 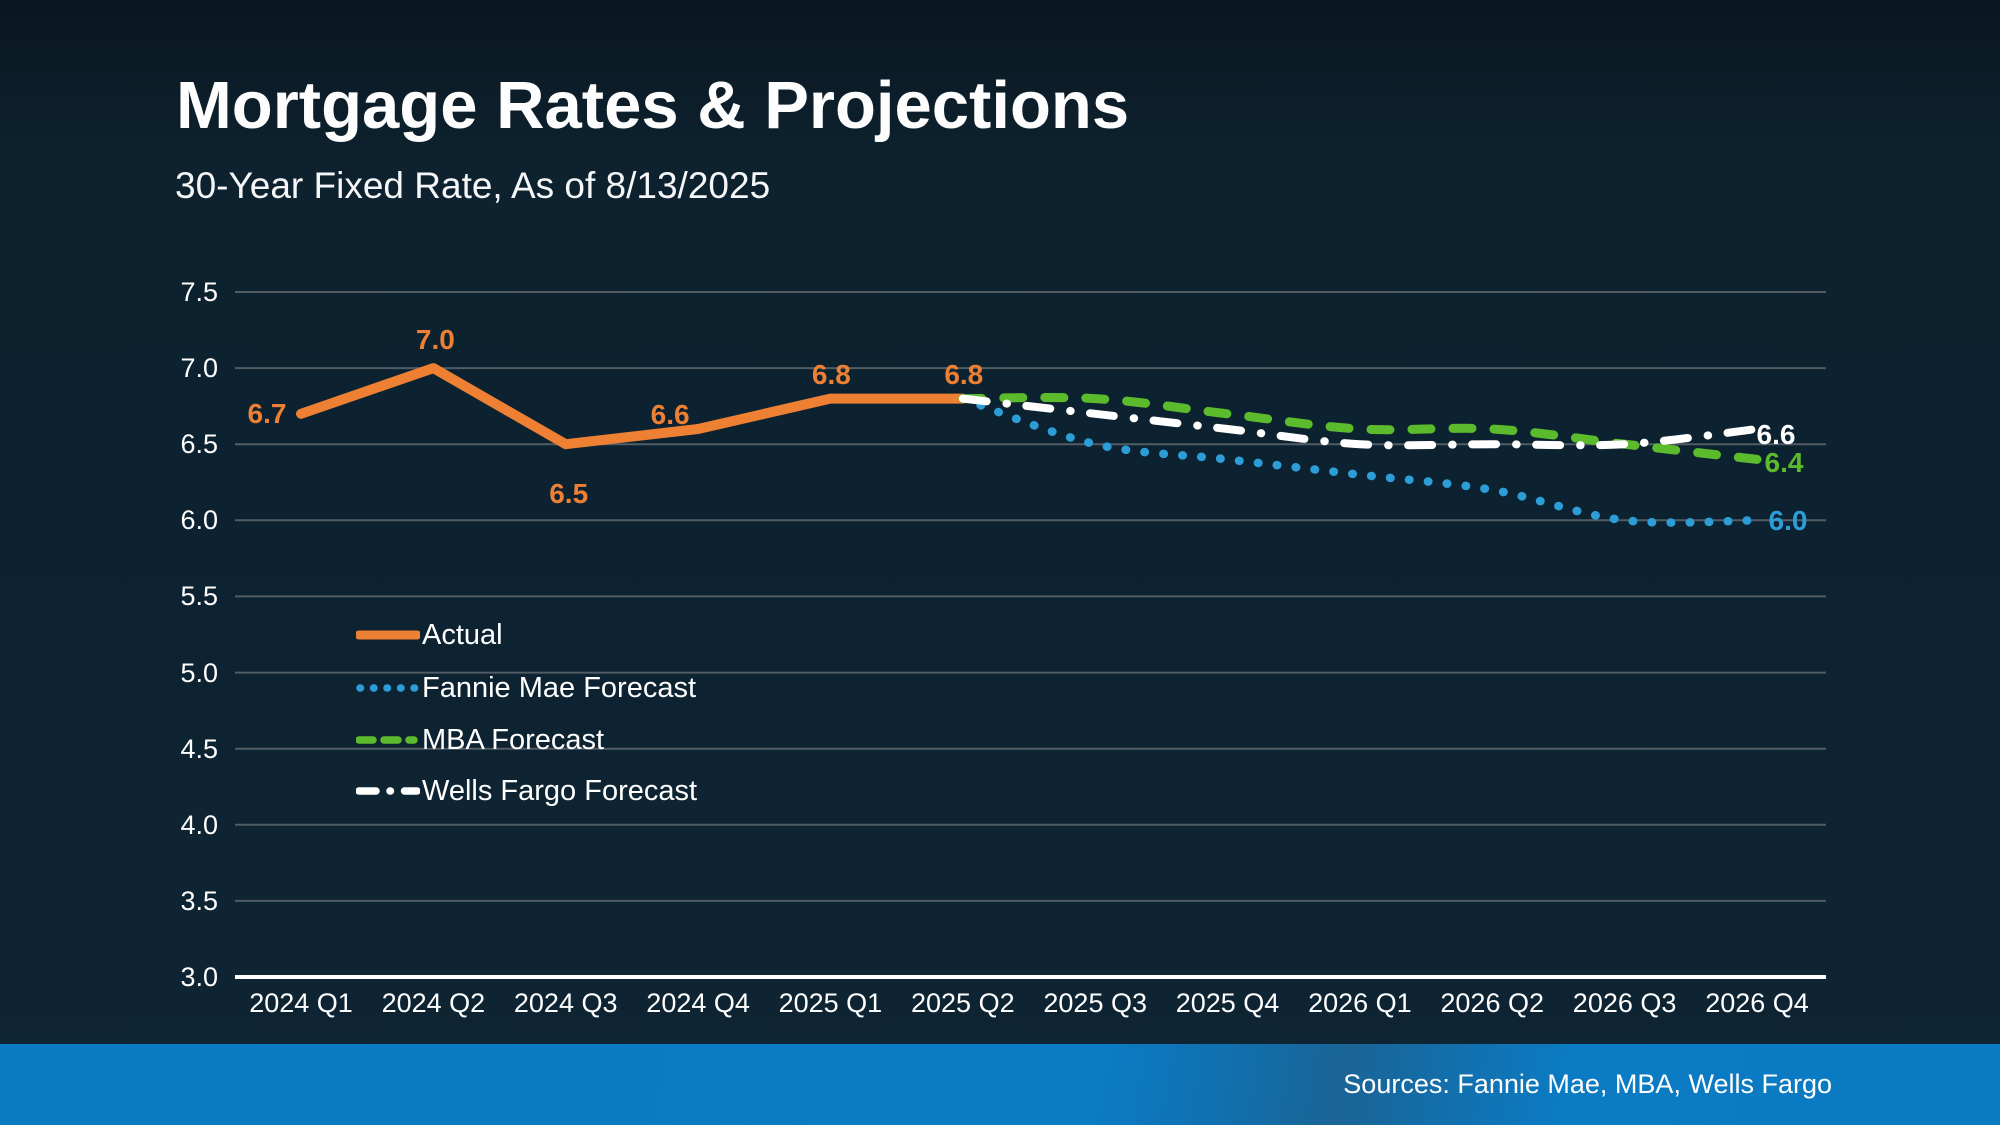 I want to click on x-tick-label: 2025 Q1, so click(x=830, y=1003).